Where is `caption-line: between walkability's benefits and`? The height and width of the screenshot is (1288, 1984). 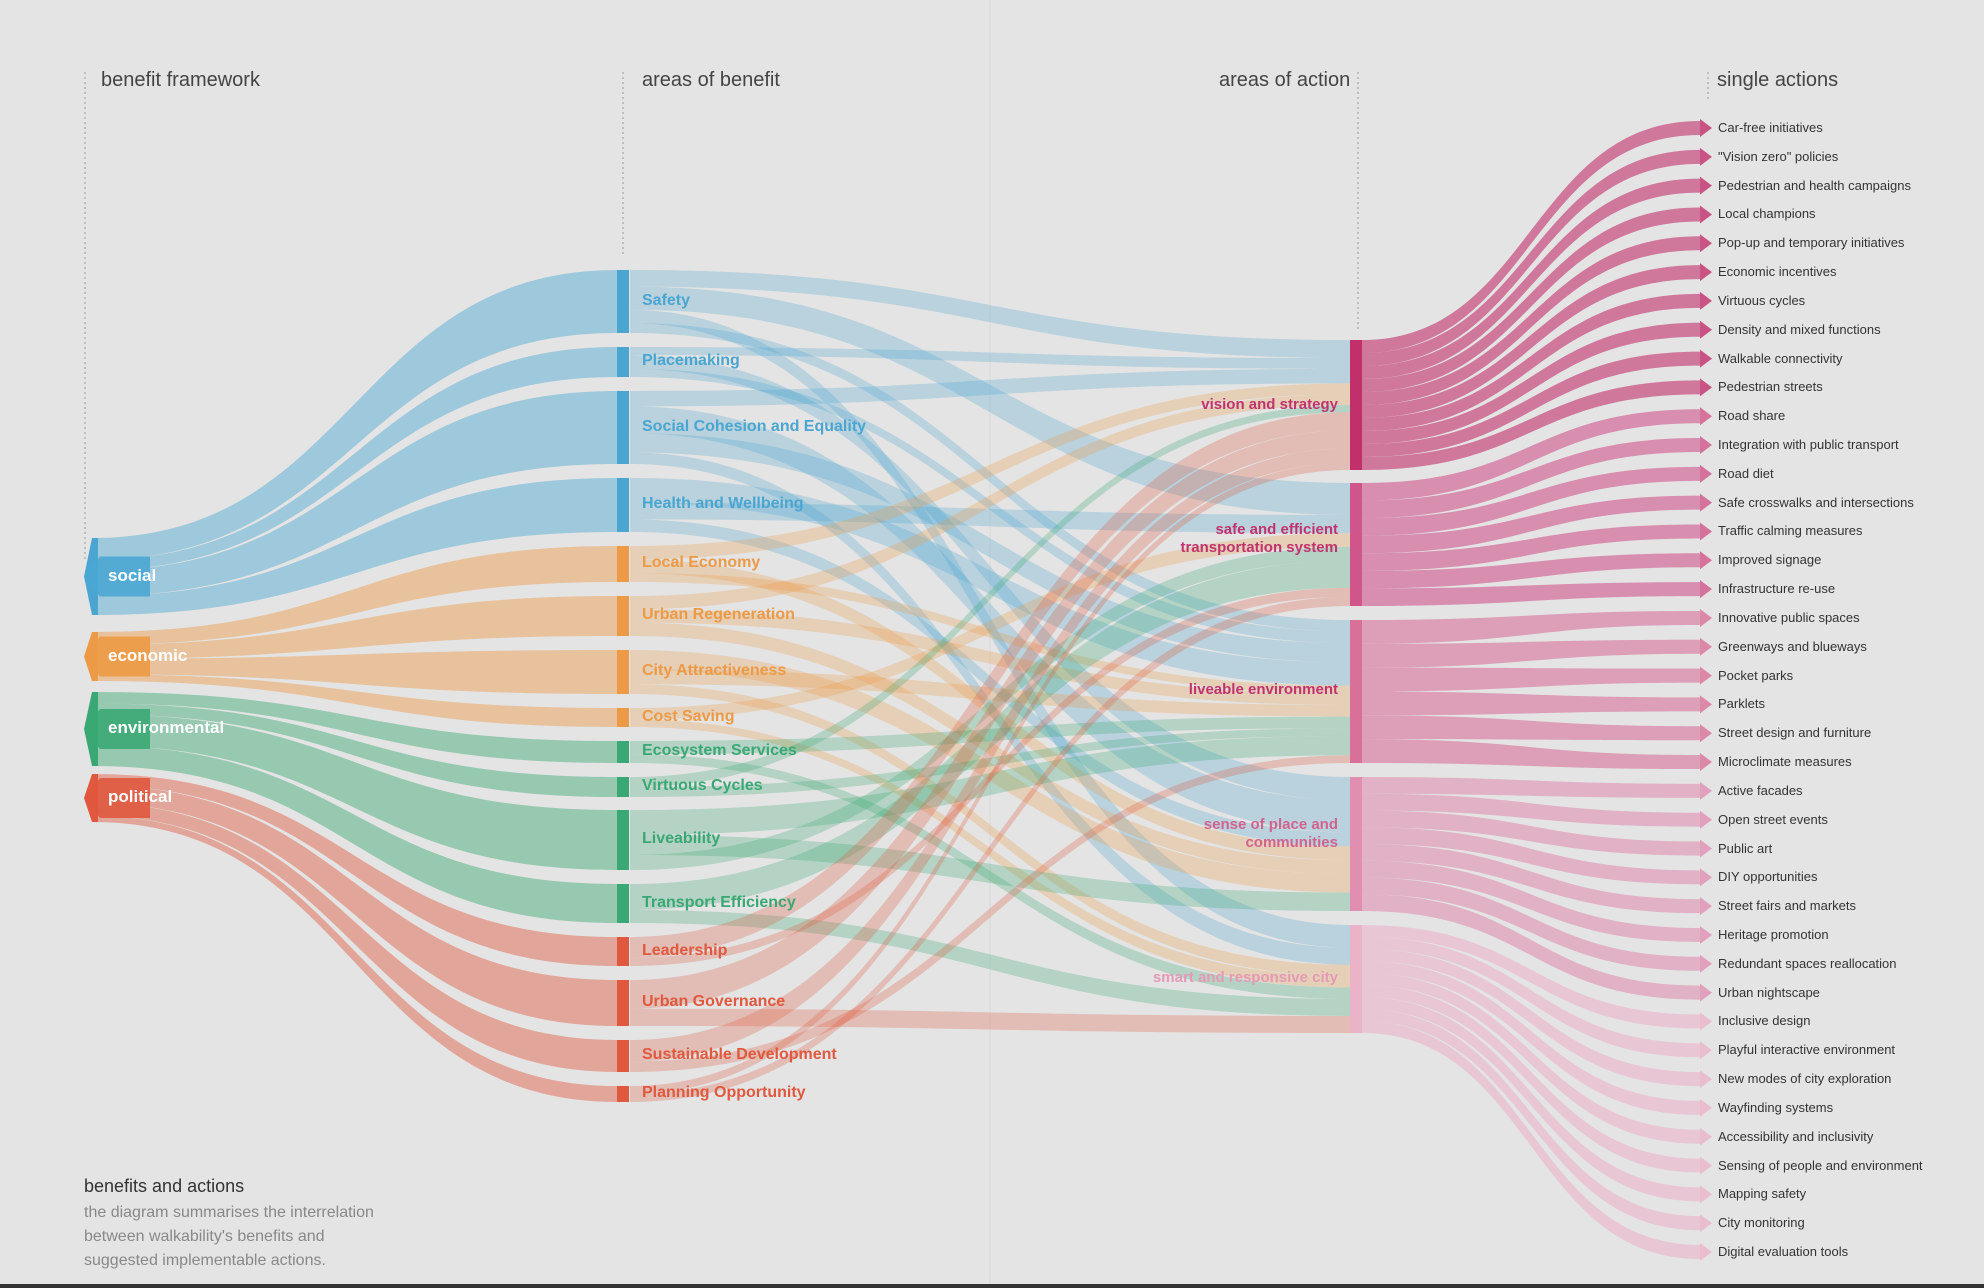
caption-line: between walkability's benefits and is located at coordinates (204, 1236).